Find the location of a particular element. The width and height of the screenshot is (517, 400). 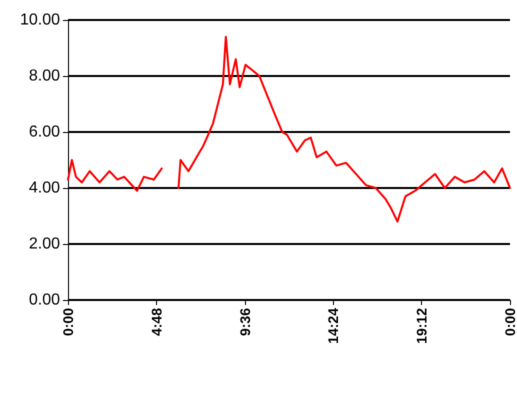

x-tick-label: 4:48 is located at coordinates (156, 322).